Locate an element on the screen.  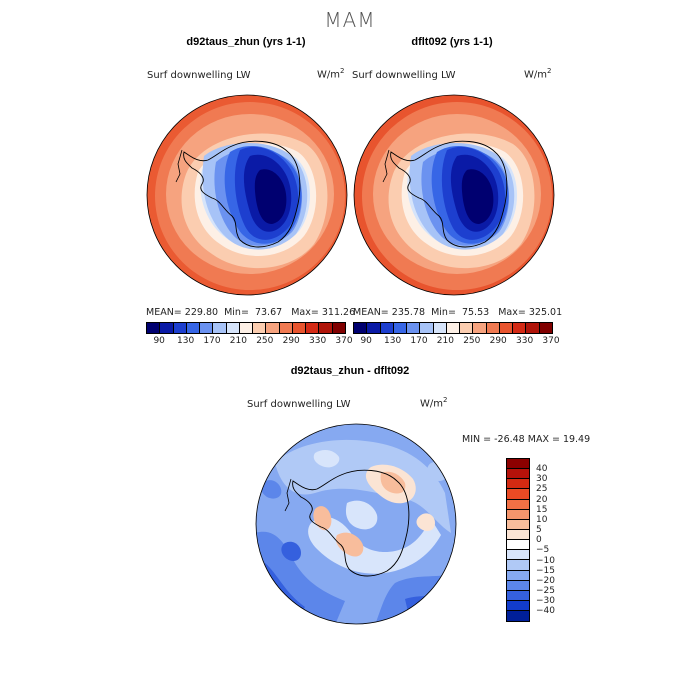
panel2-stats: MEAN= 235.78 Min= 75.53 Max= 325.01 is located at coordinates (458, 312).